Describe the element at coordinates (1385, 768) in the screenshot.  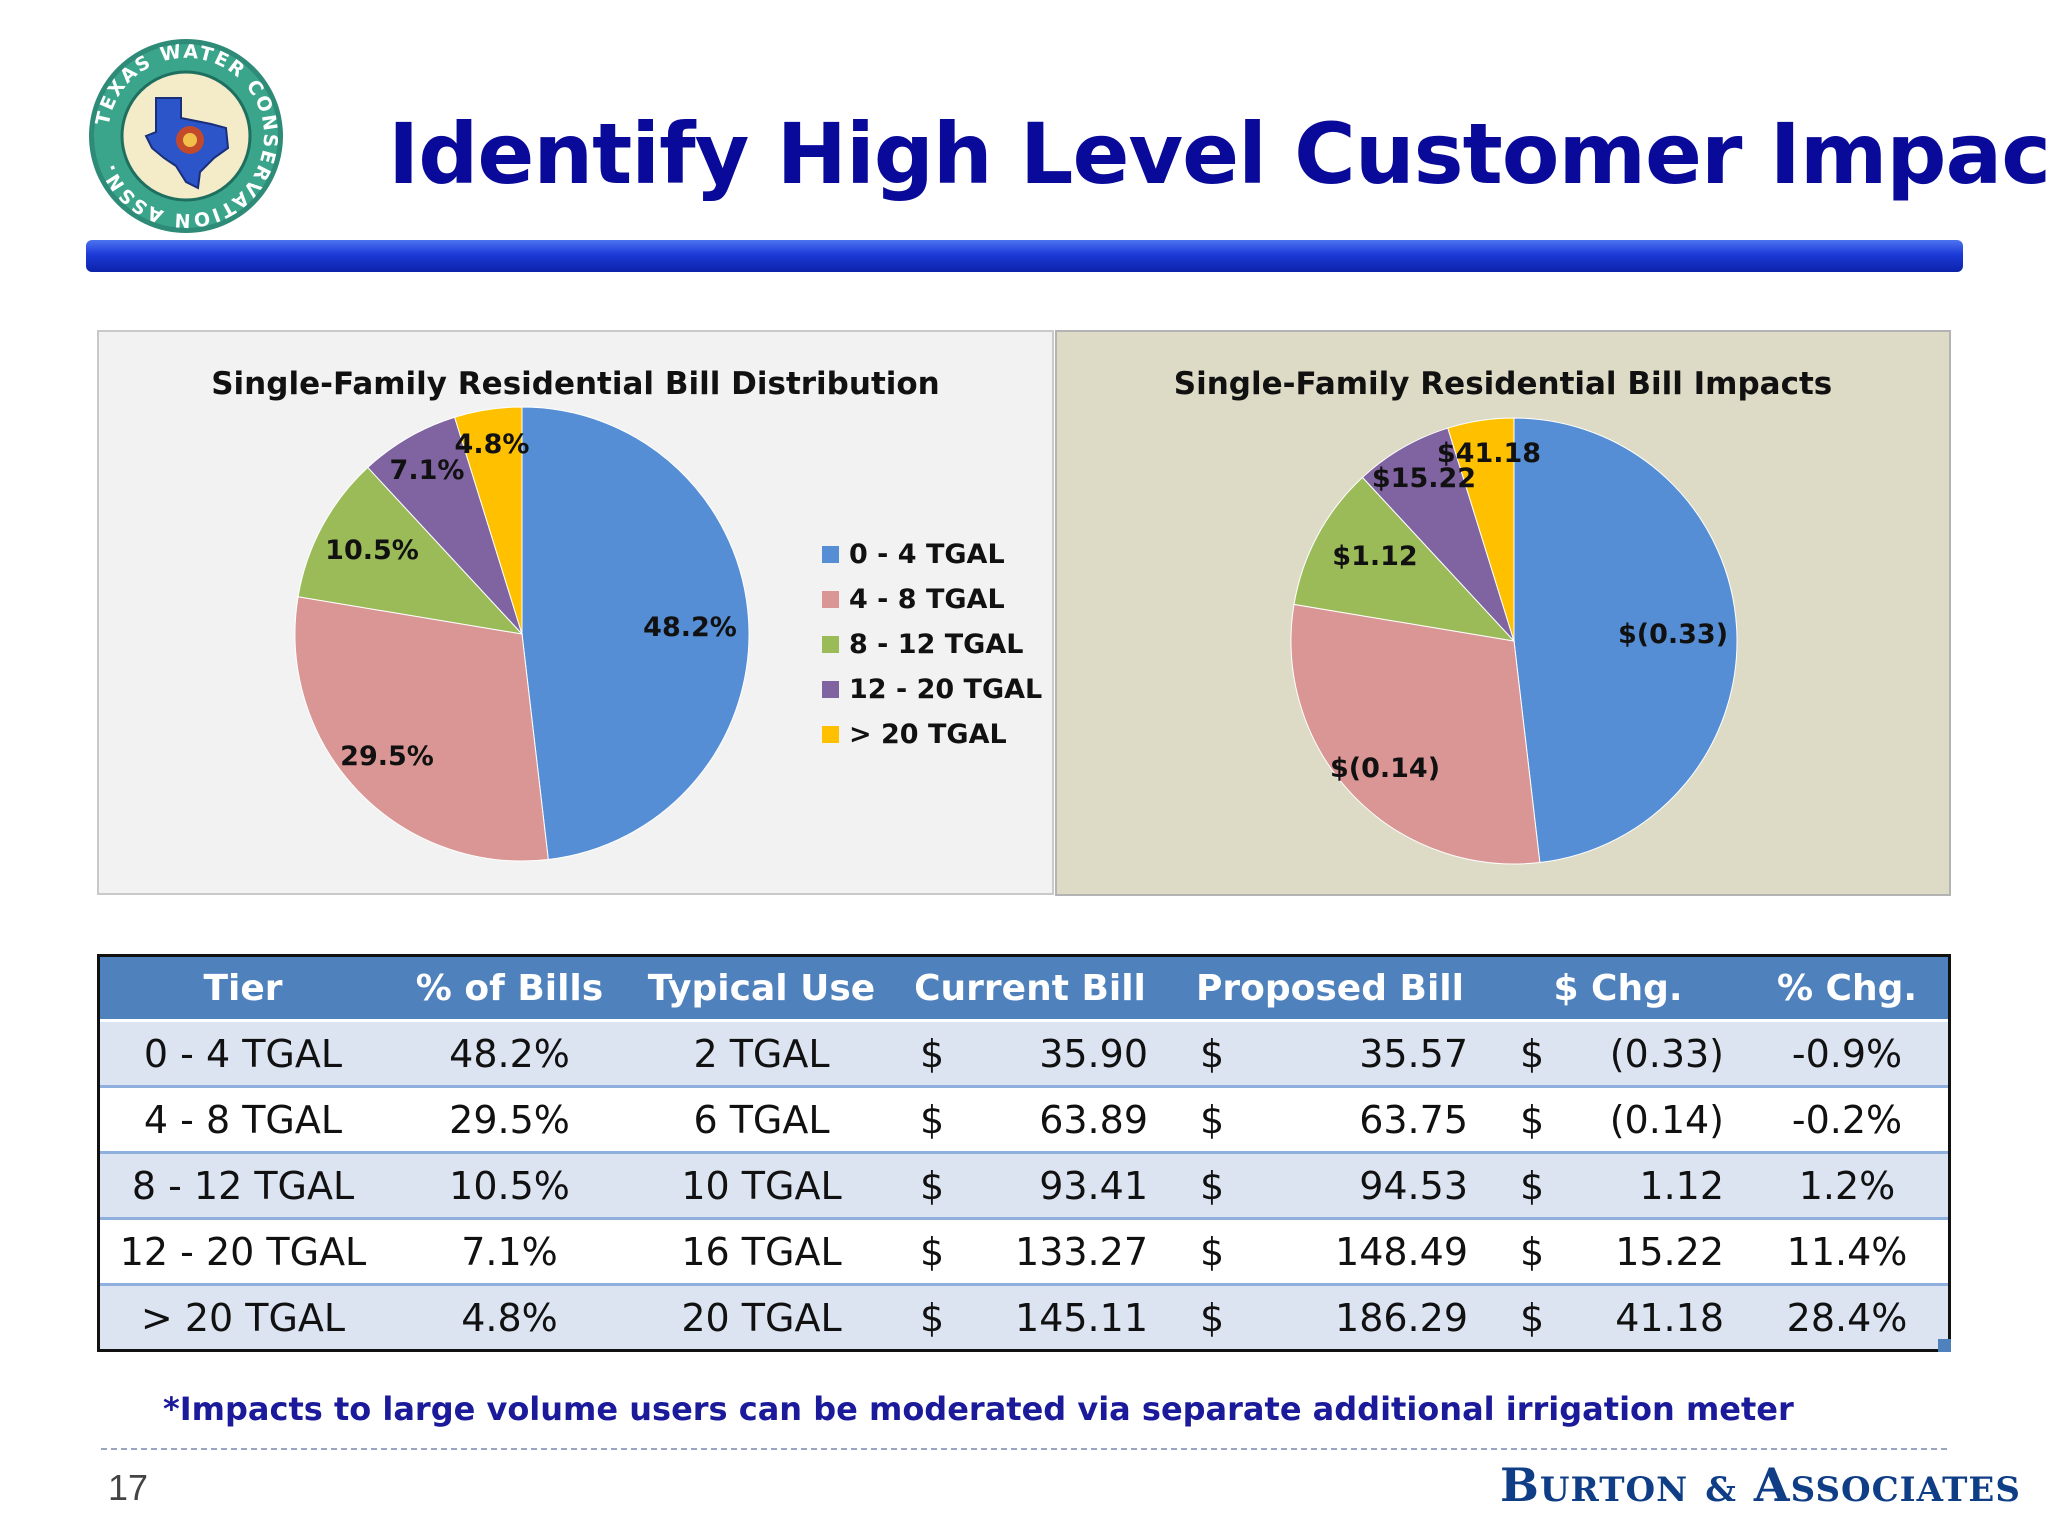
I see `data-label: $(0.14)` at that location.